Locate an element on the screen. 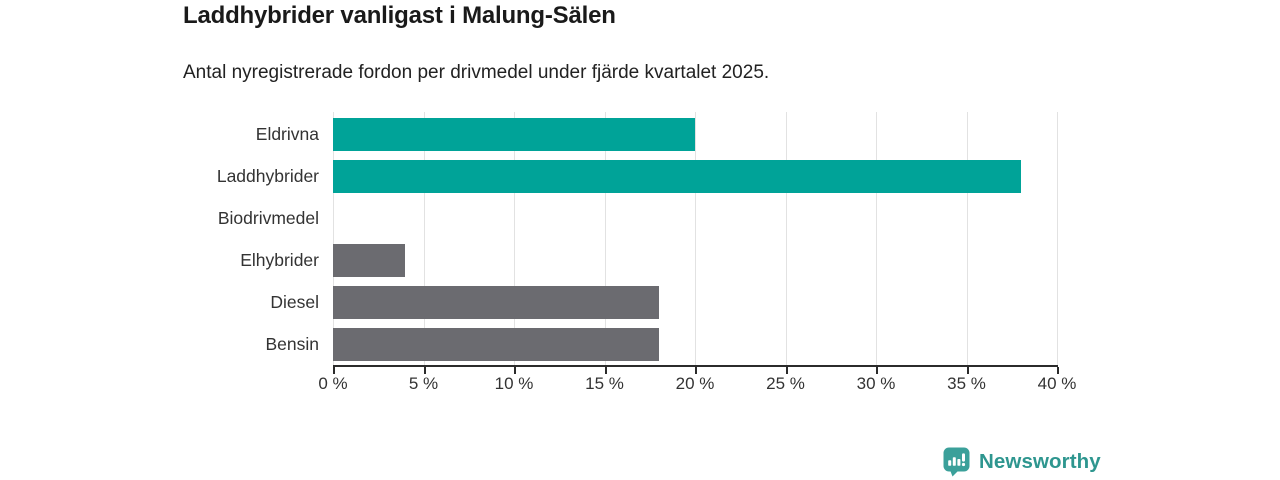 The image size is (1280, 480). category-label: Bensin is located at coordinates (292, 344).